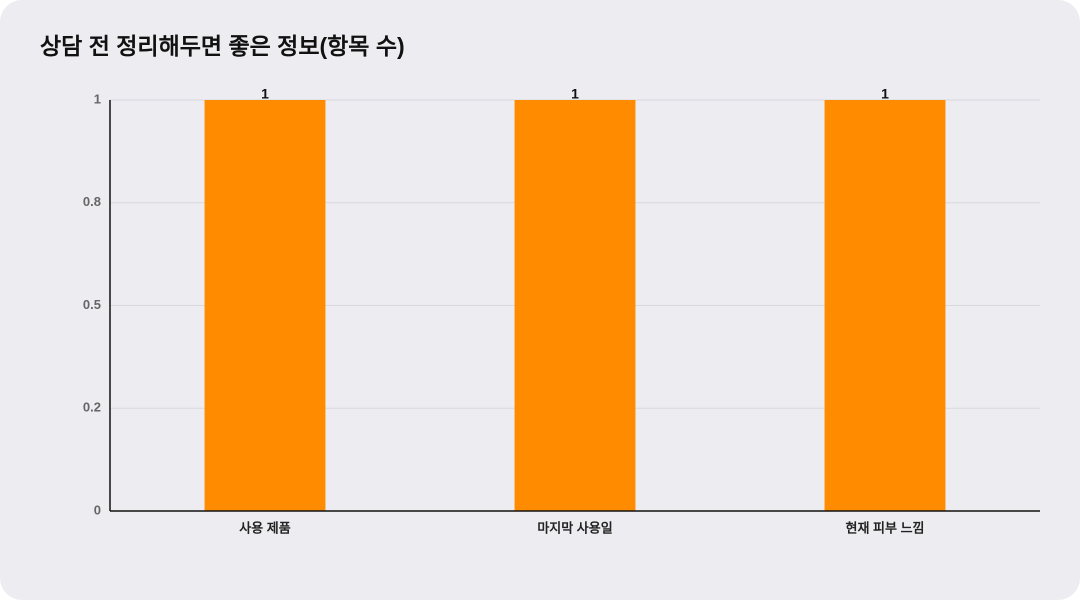  I want to click on x-tick-label: 마지막 사용일, so click(574, 527).